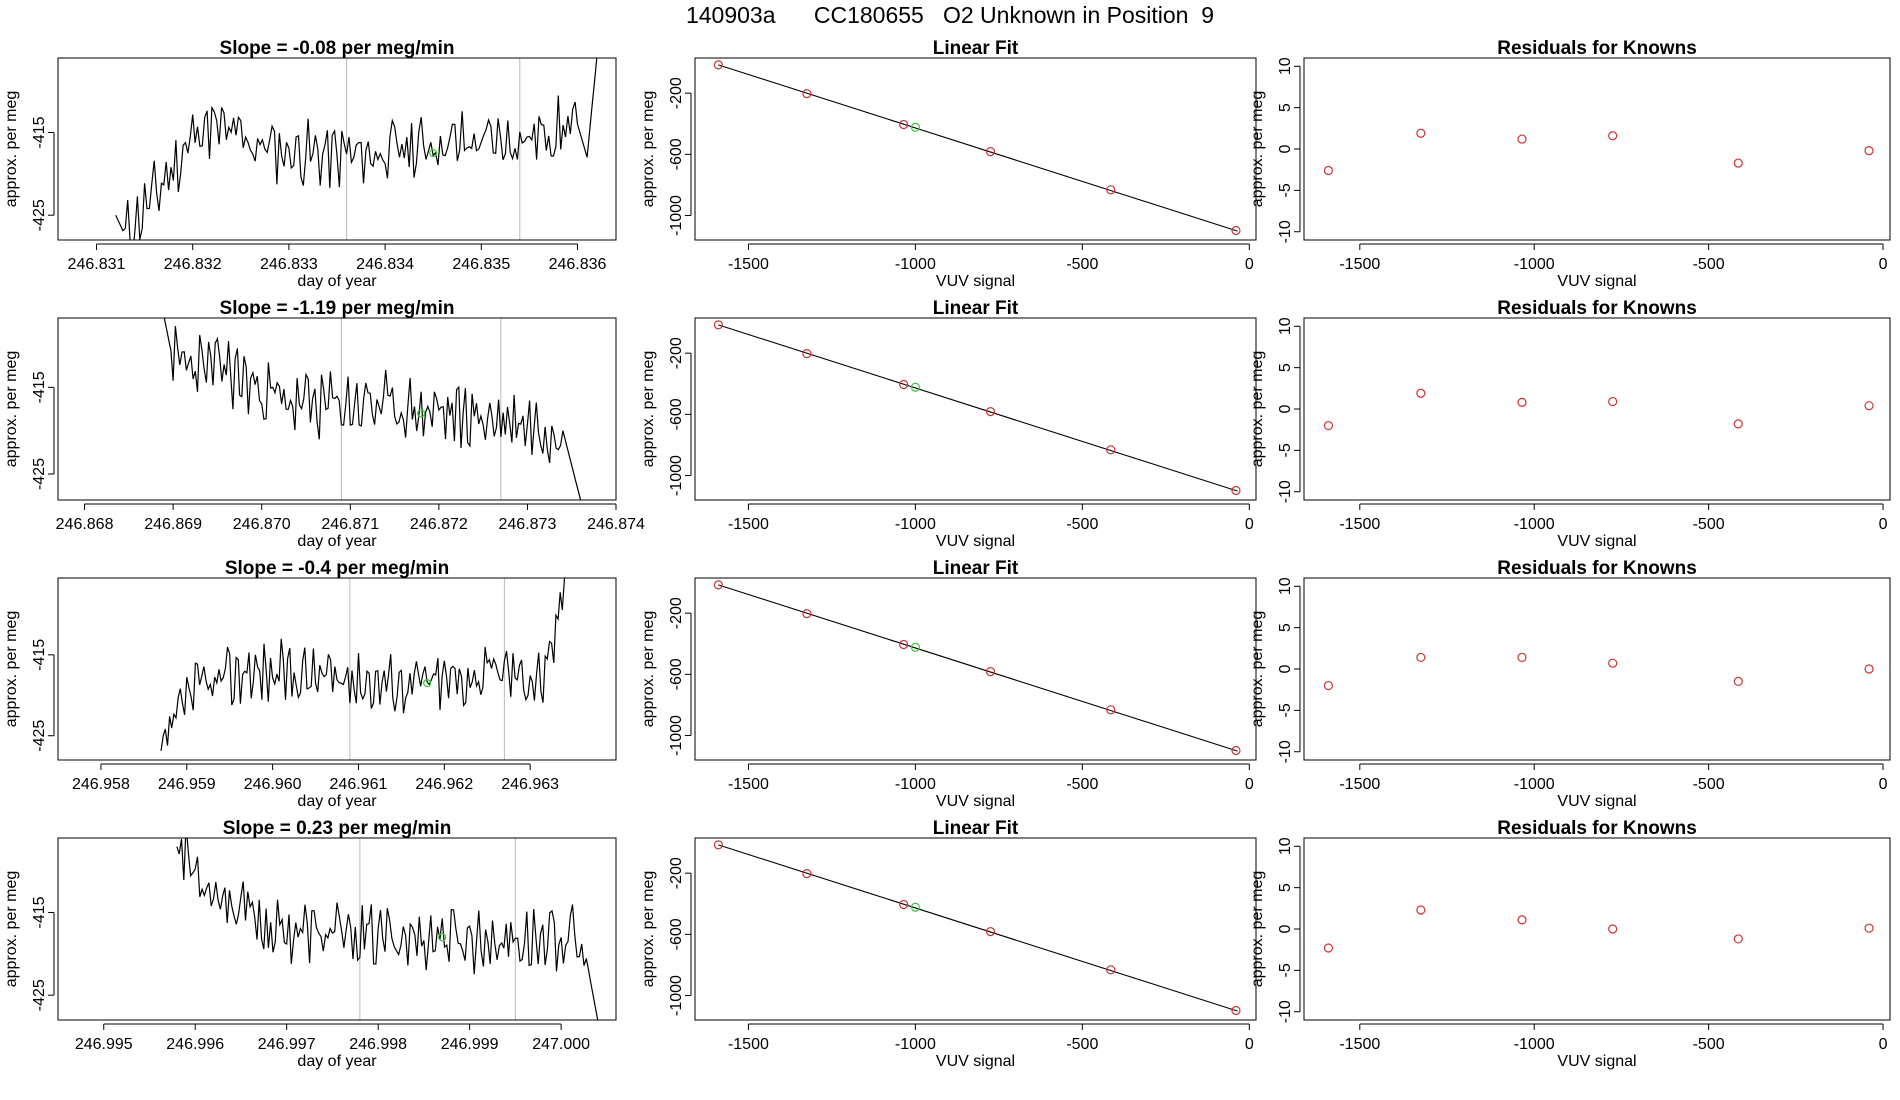  What do you see at coordinates (481, 264) in the screenshot?
I see `x-tick-label: 246.835` at bounding box center [481, 264].